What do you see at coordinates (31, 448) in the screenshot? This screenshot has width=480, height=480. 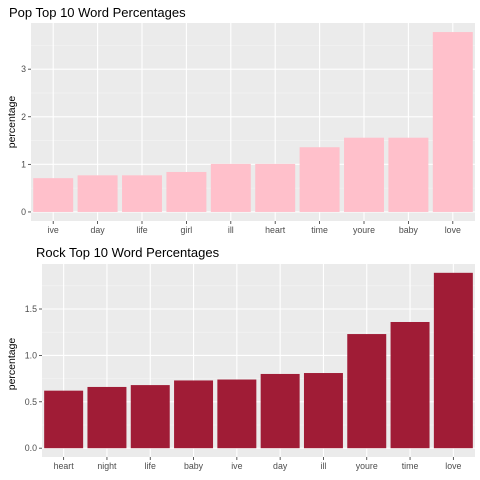 I see `rock-ytick-label: 0.0` at bounding box center [31, 448].